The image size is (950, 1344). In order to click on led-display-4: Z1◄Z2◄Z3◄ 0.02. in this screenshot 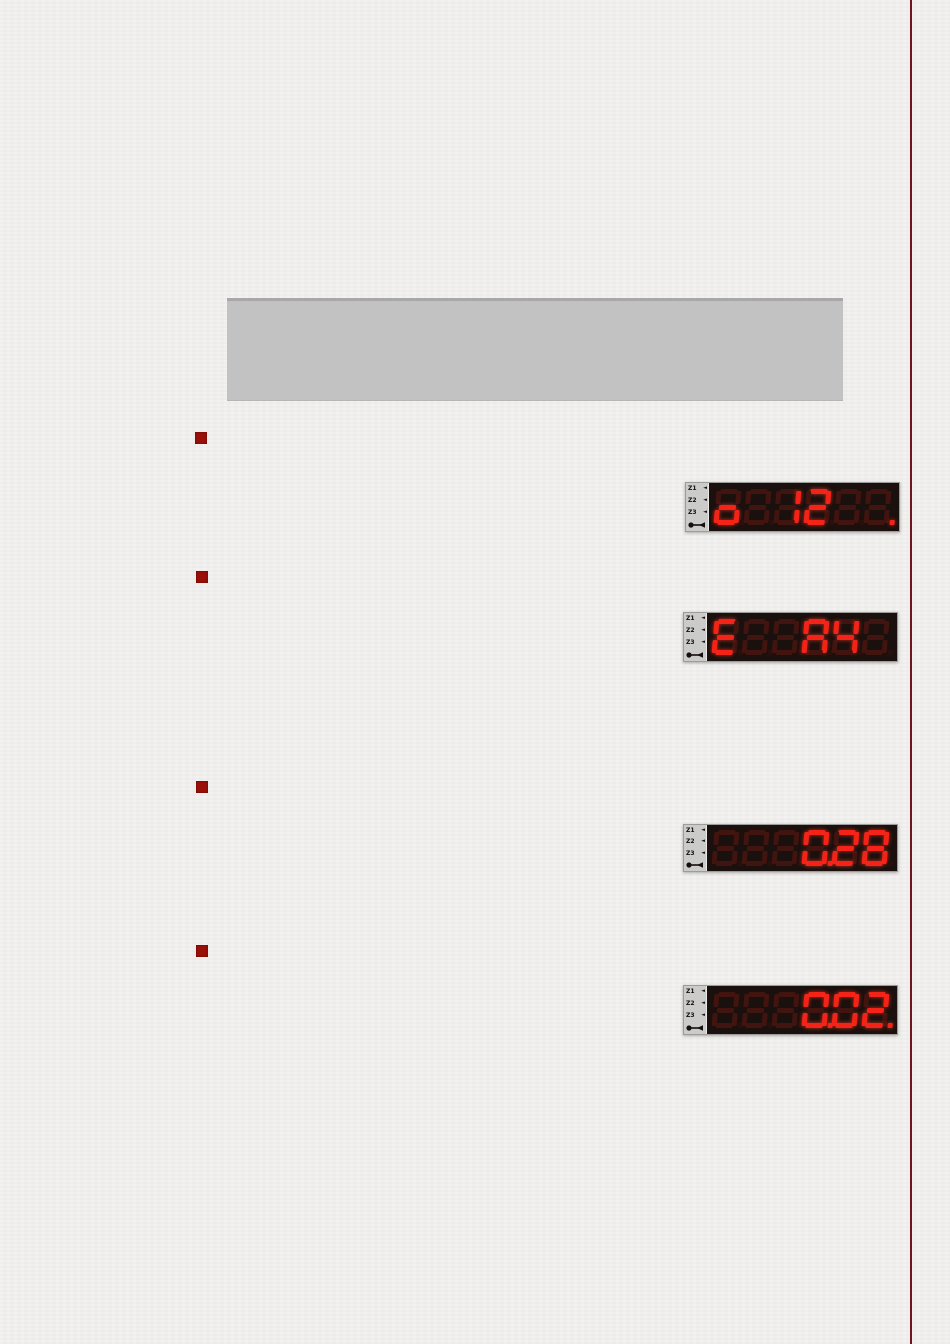, I will do `click(790, 1010)`.